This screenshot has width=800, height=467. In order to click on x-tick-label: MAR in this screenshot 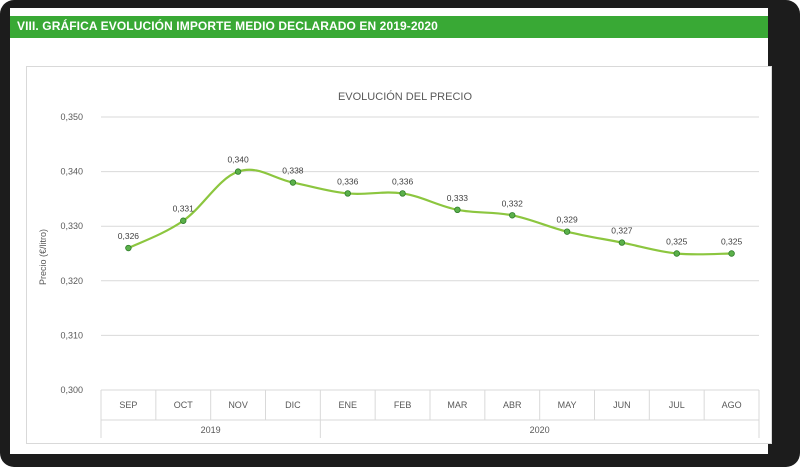, I will do `click(457, 405)`.